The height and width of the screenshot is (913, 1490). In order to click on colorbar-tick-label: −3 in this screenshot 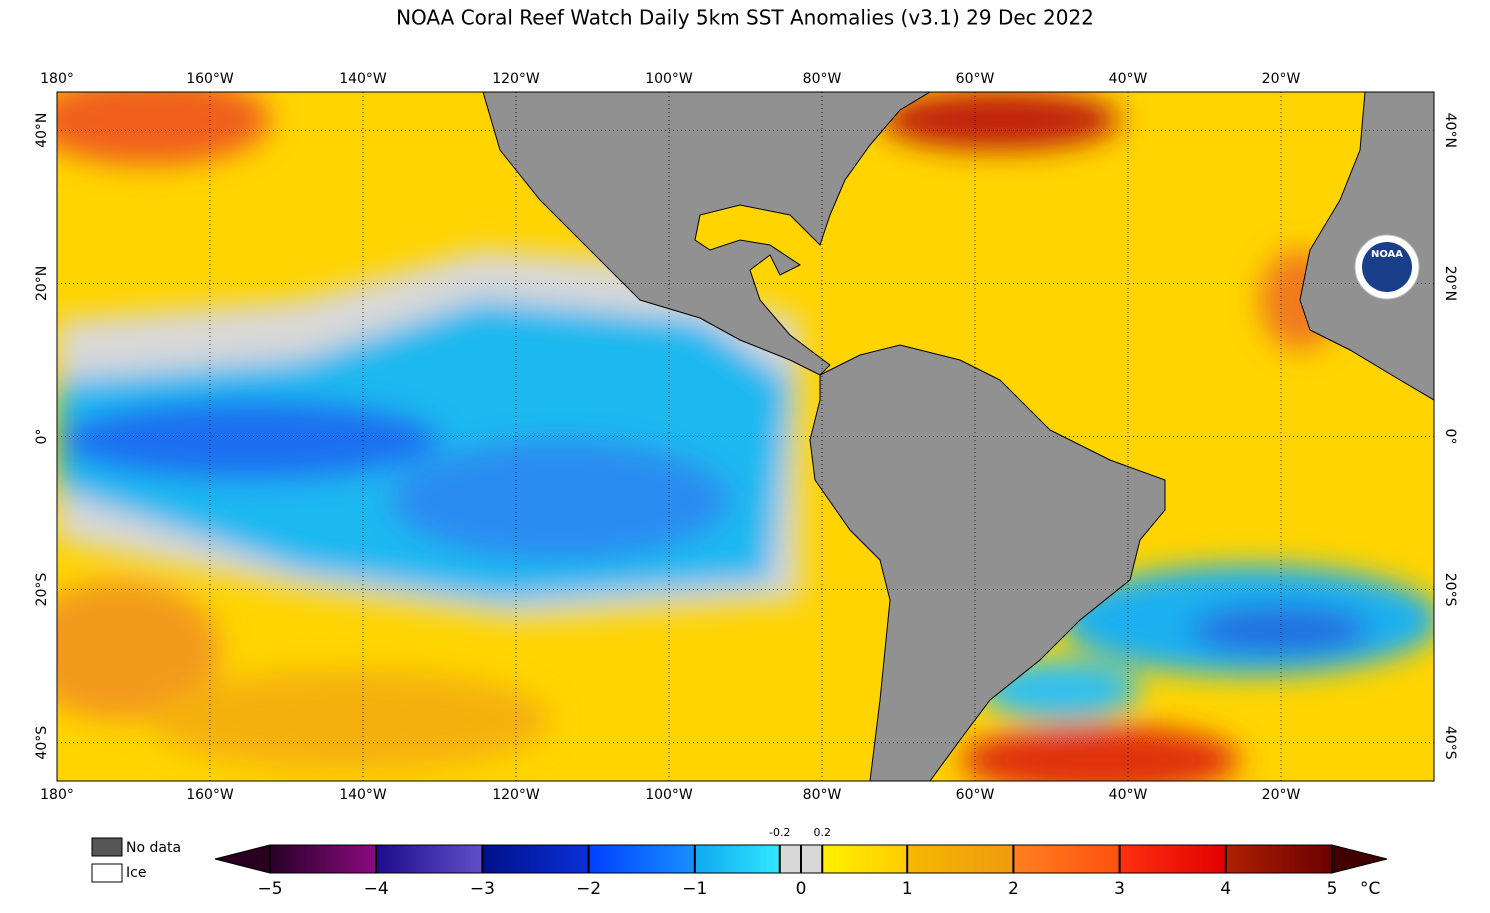, I will do `click(482, 889)`.